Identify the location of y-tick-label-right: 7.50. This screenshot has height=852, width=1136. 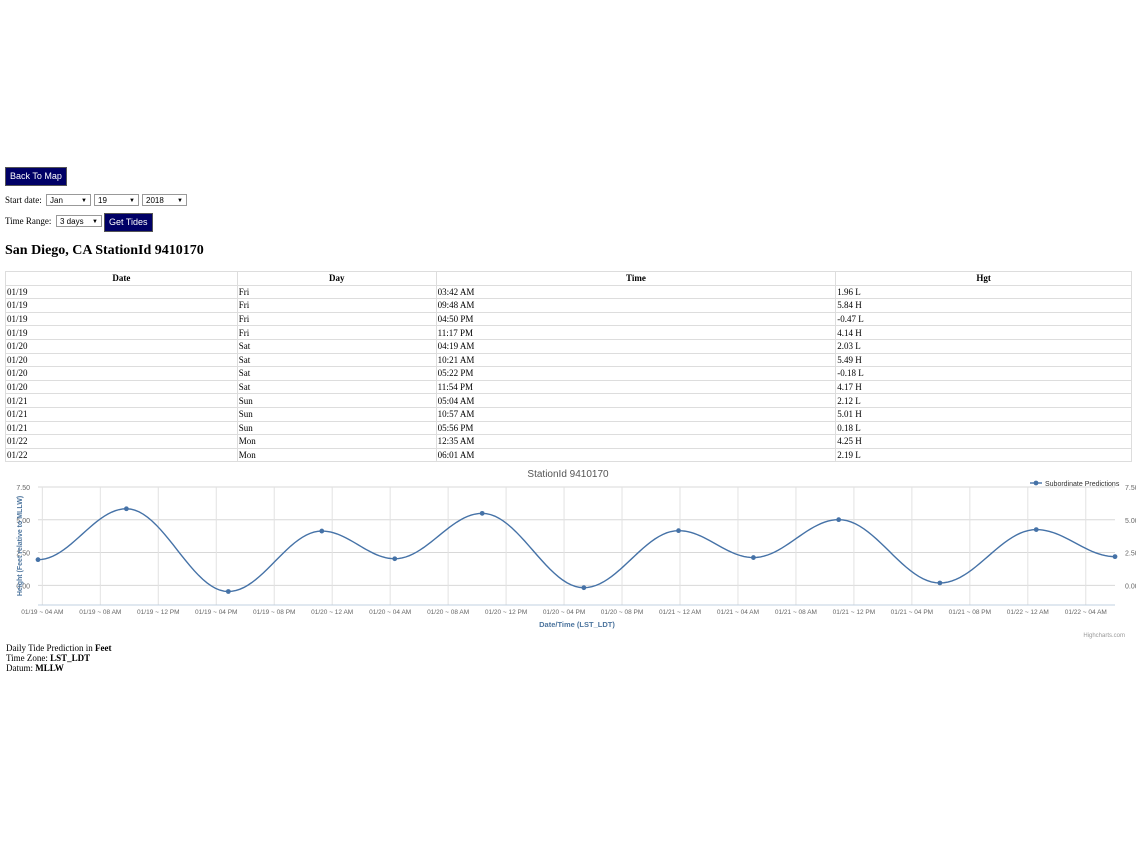
(1130, 488).